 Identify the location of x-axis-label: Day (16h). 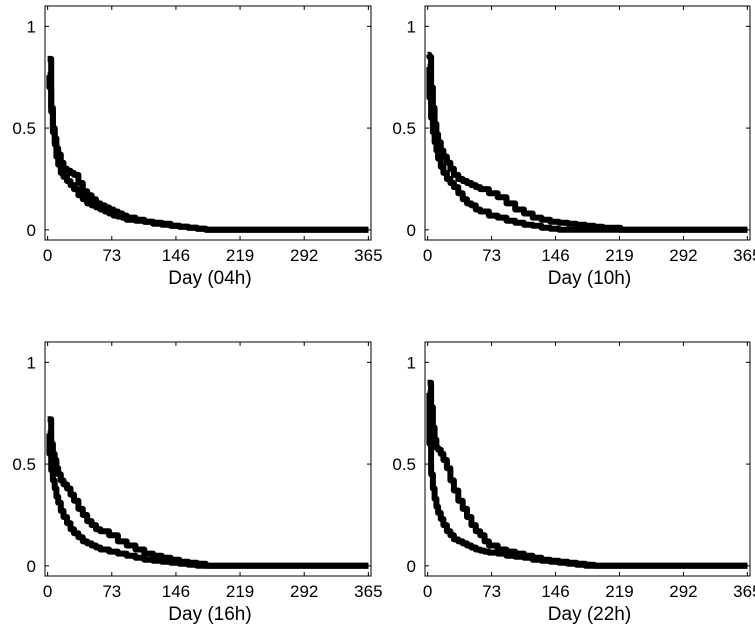
(209, 614).